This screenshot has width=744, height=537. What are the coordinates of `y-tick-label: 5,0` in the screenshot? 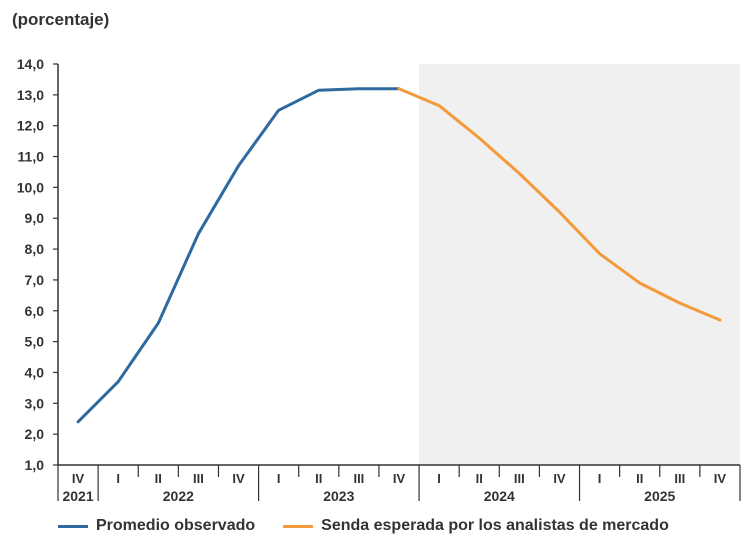 It's located at (35, 342).